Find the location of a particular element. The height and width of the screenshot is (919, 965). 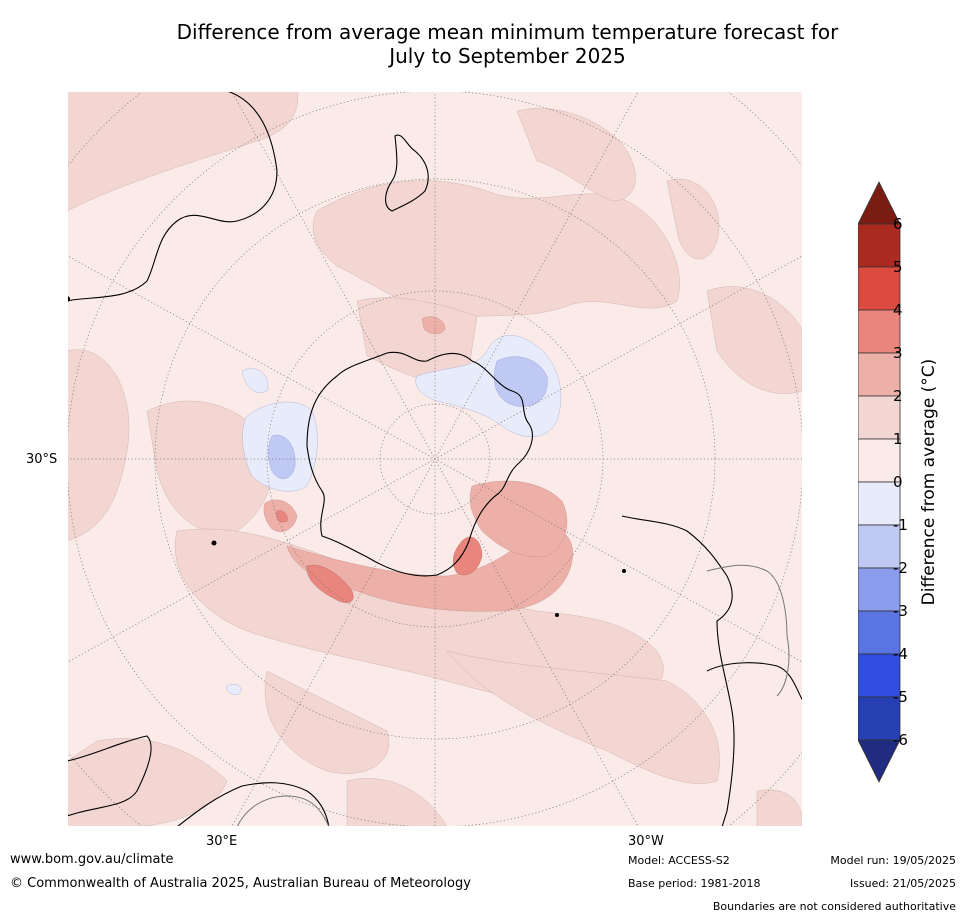

colorbar-tick-1: 1 is located at coordinates (898, 439).